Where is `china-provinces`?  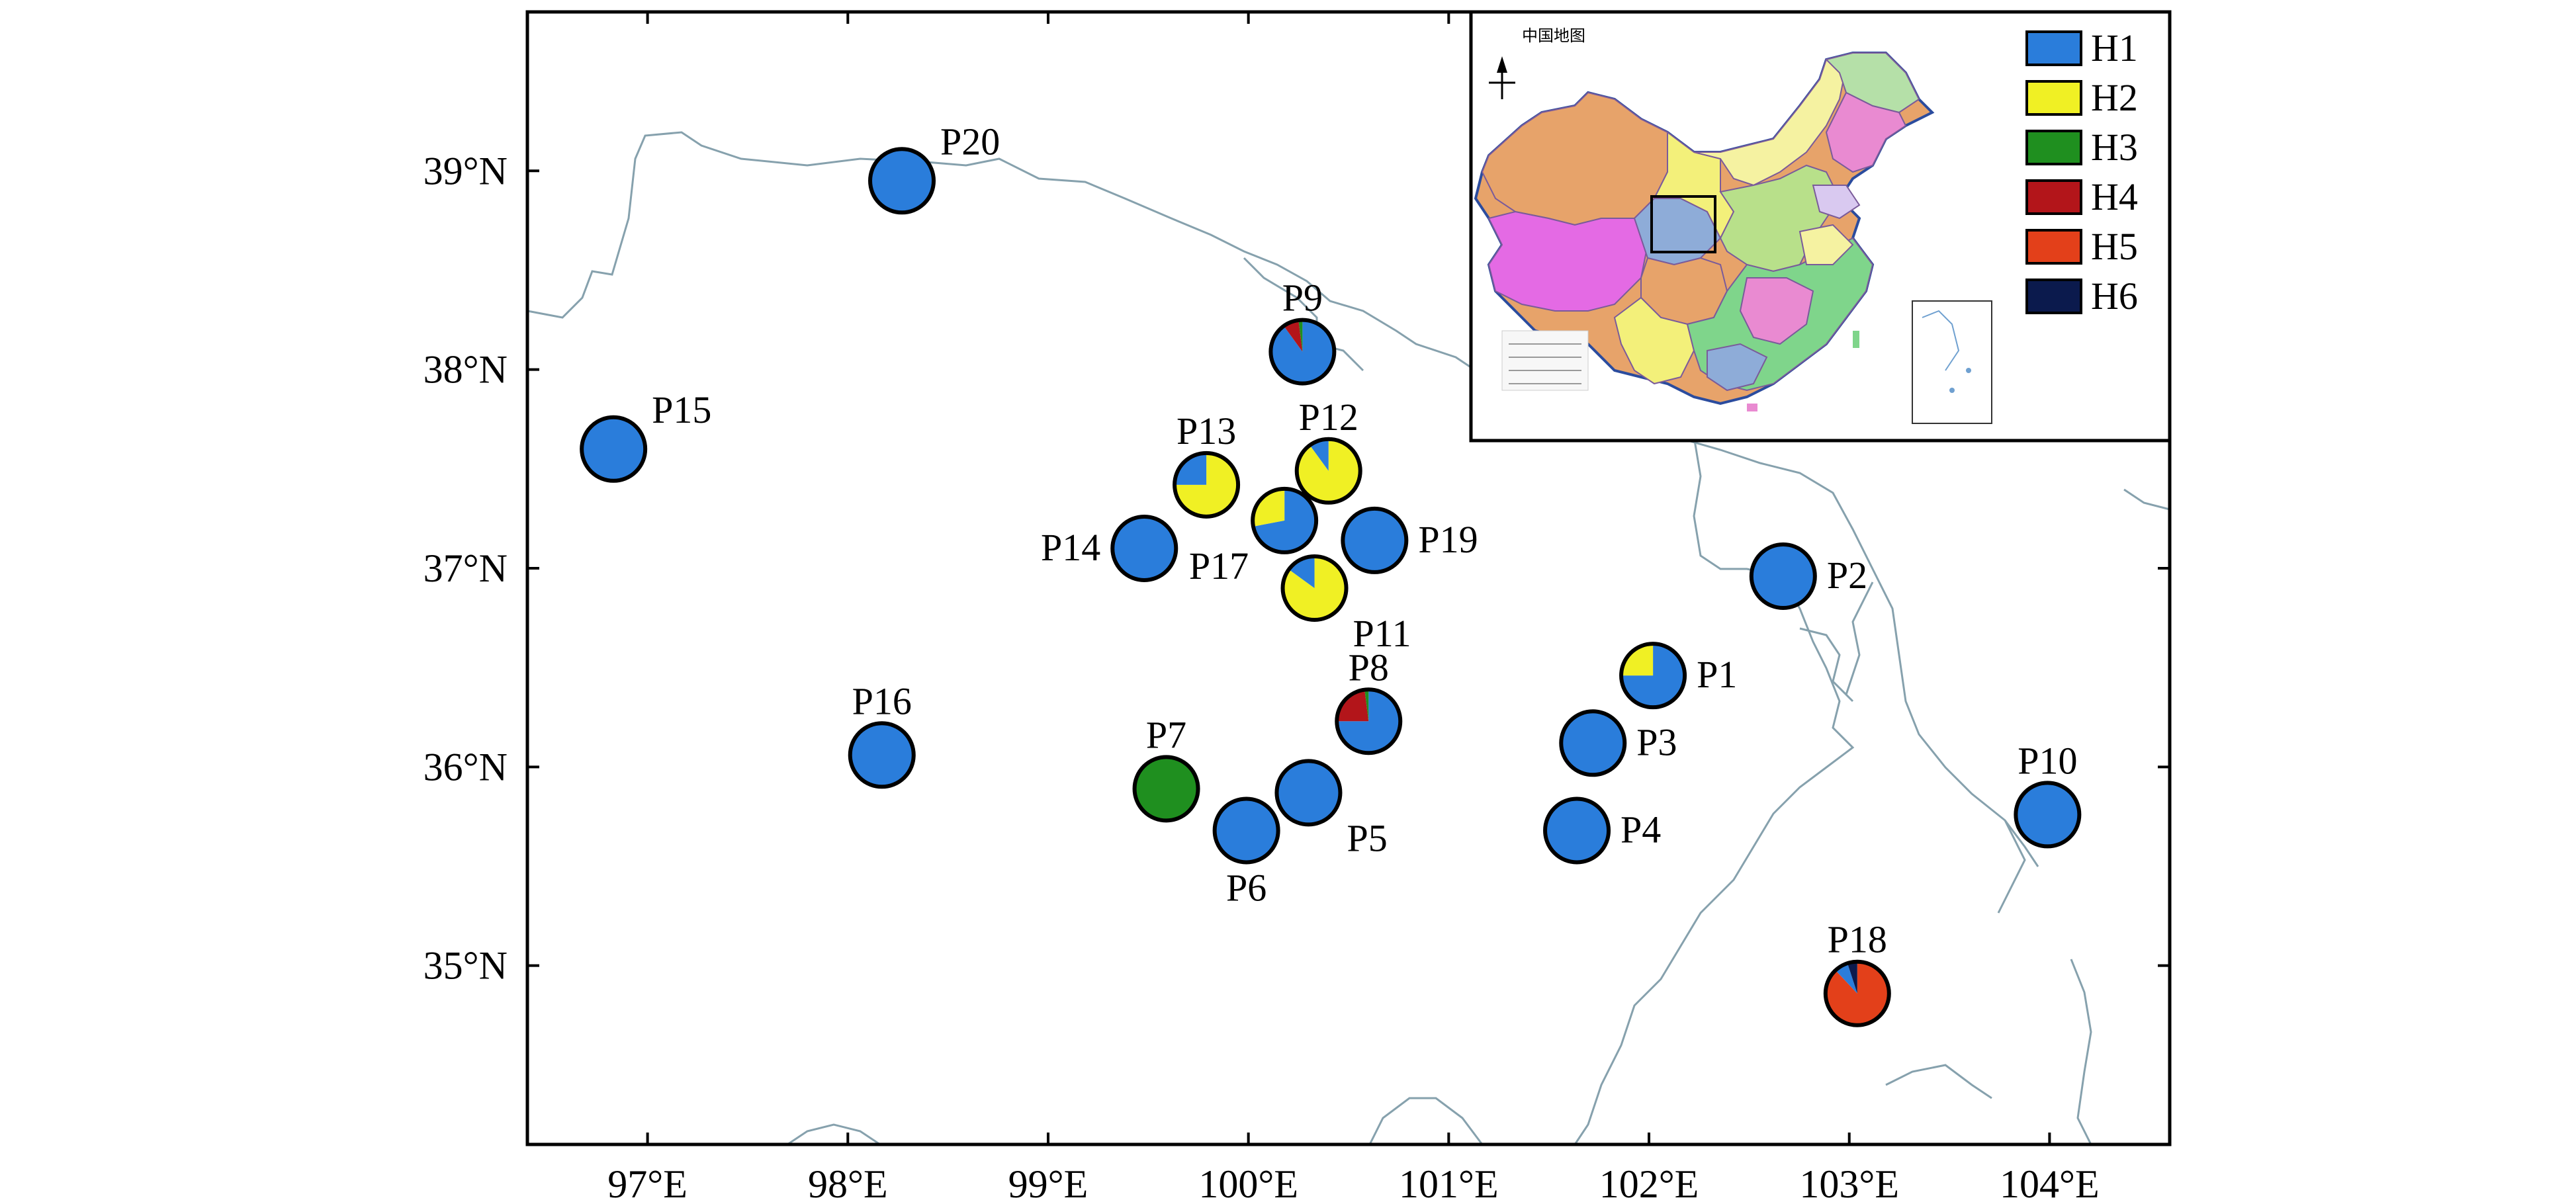
china-provinces is located at coordinates (1704, 231).